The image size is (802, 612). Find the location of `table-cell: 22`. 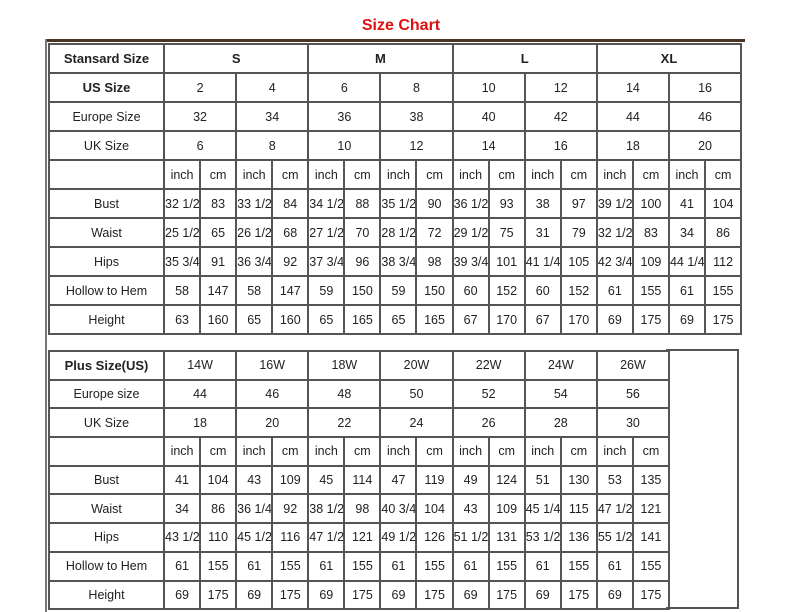

table-cell: 22 is located at coordinates (344, 423).